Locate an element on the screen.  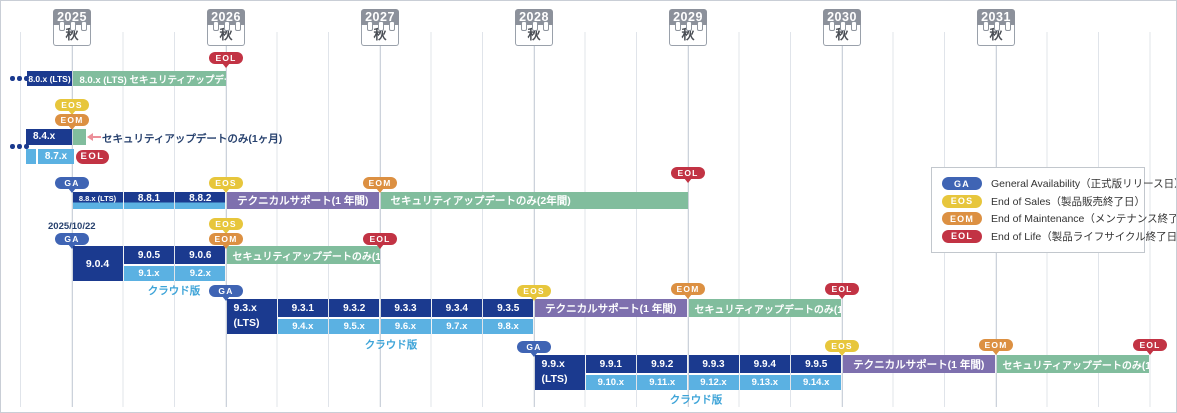
version-cell: 9.9.2 is located at coordinates (662, 364).